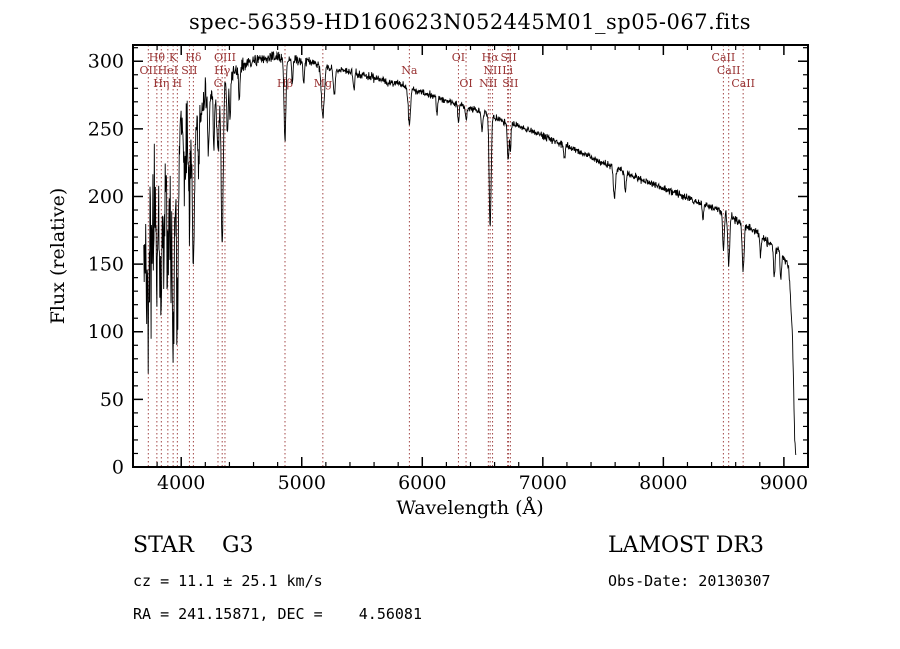 Image resolution: width=900 pixels, height=649 pixels. Describe the element at coordinates (225, 57) in the screenshot. I see `spectral-line-label: OIII` at that location.